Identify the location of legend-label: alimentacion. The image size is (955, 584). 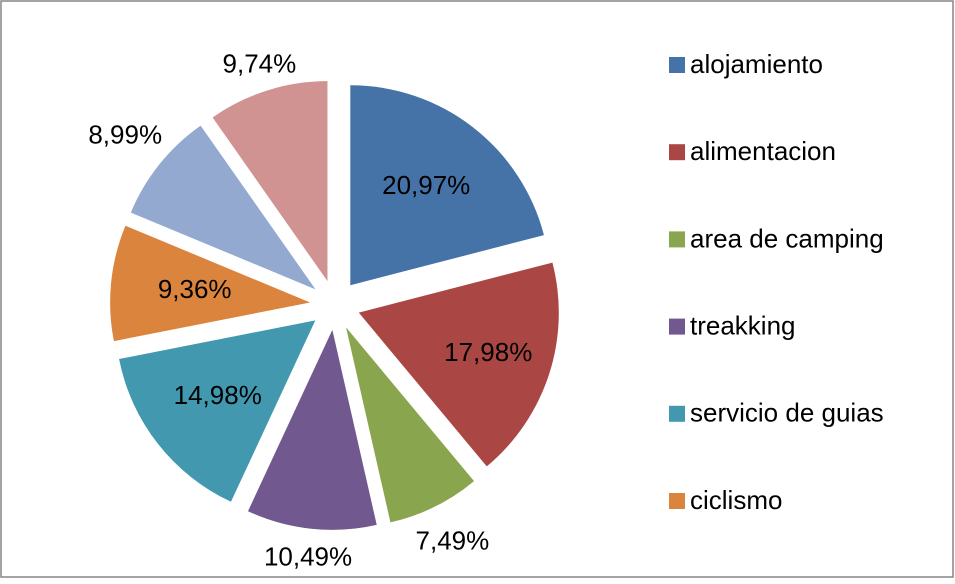
(763, 151).